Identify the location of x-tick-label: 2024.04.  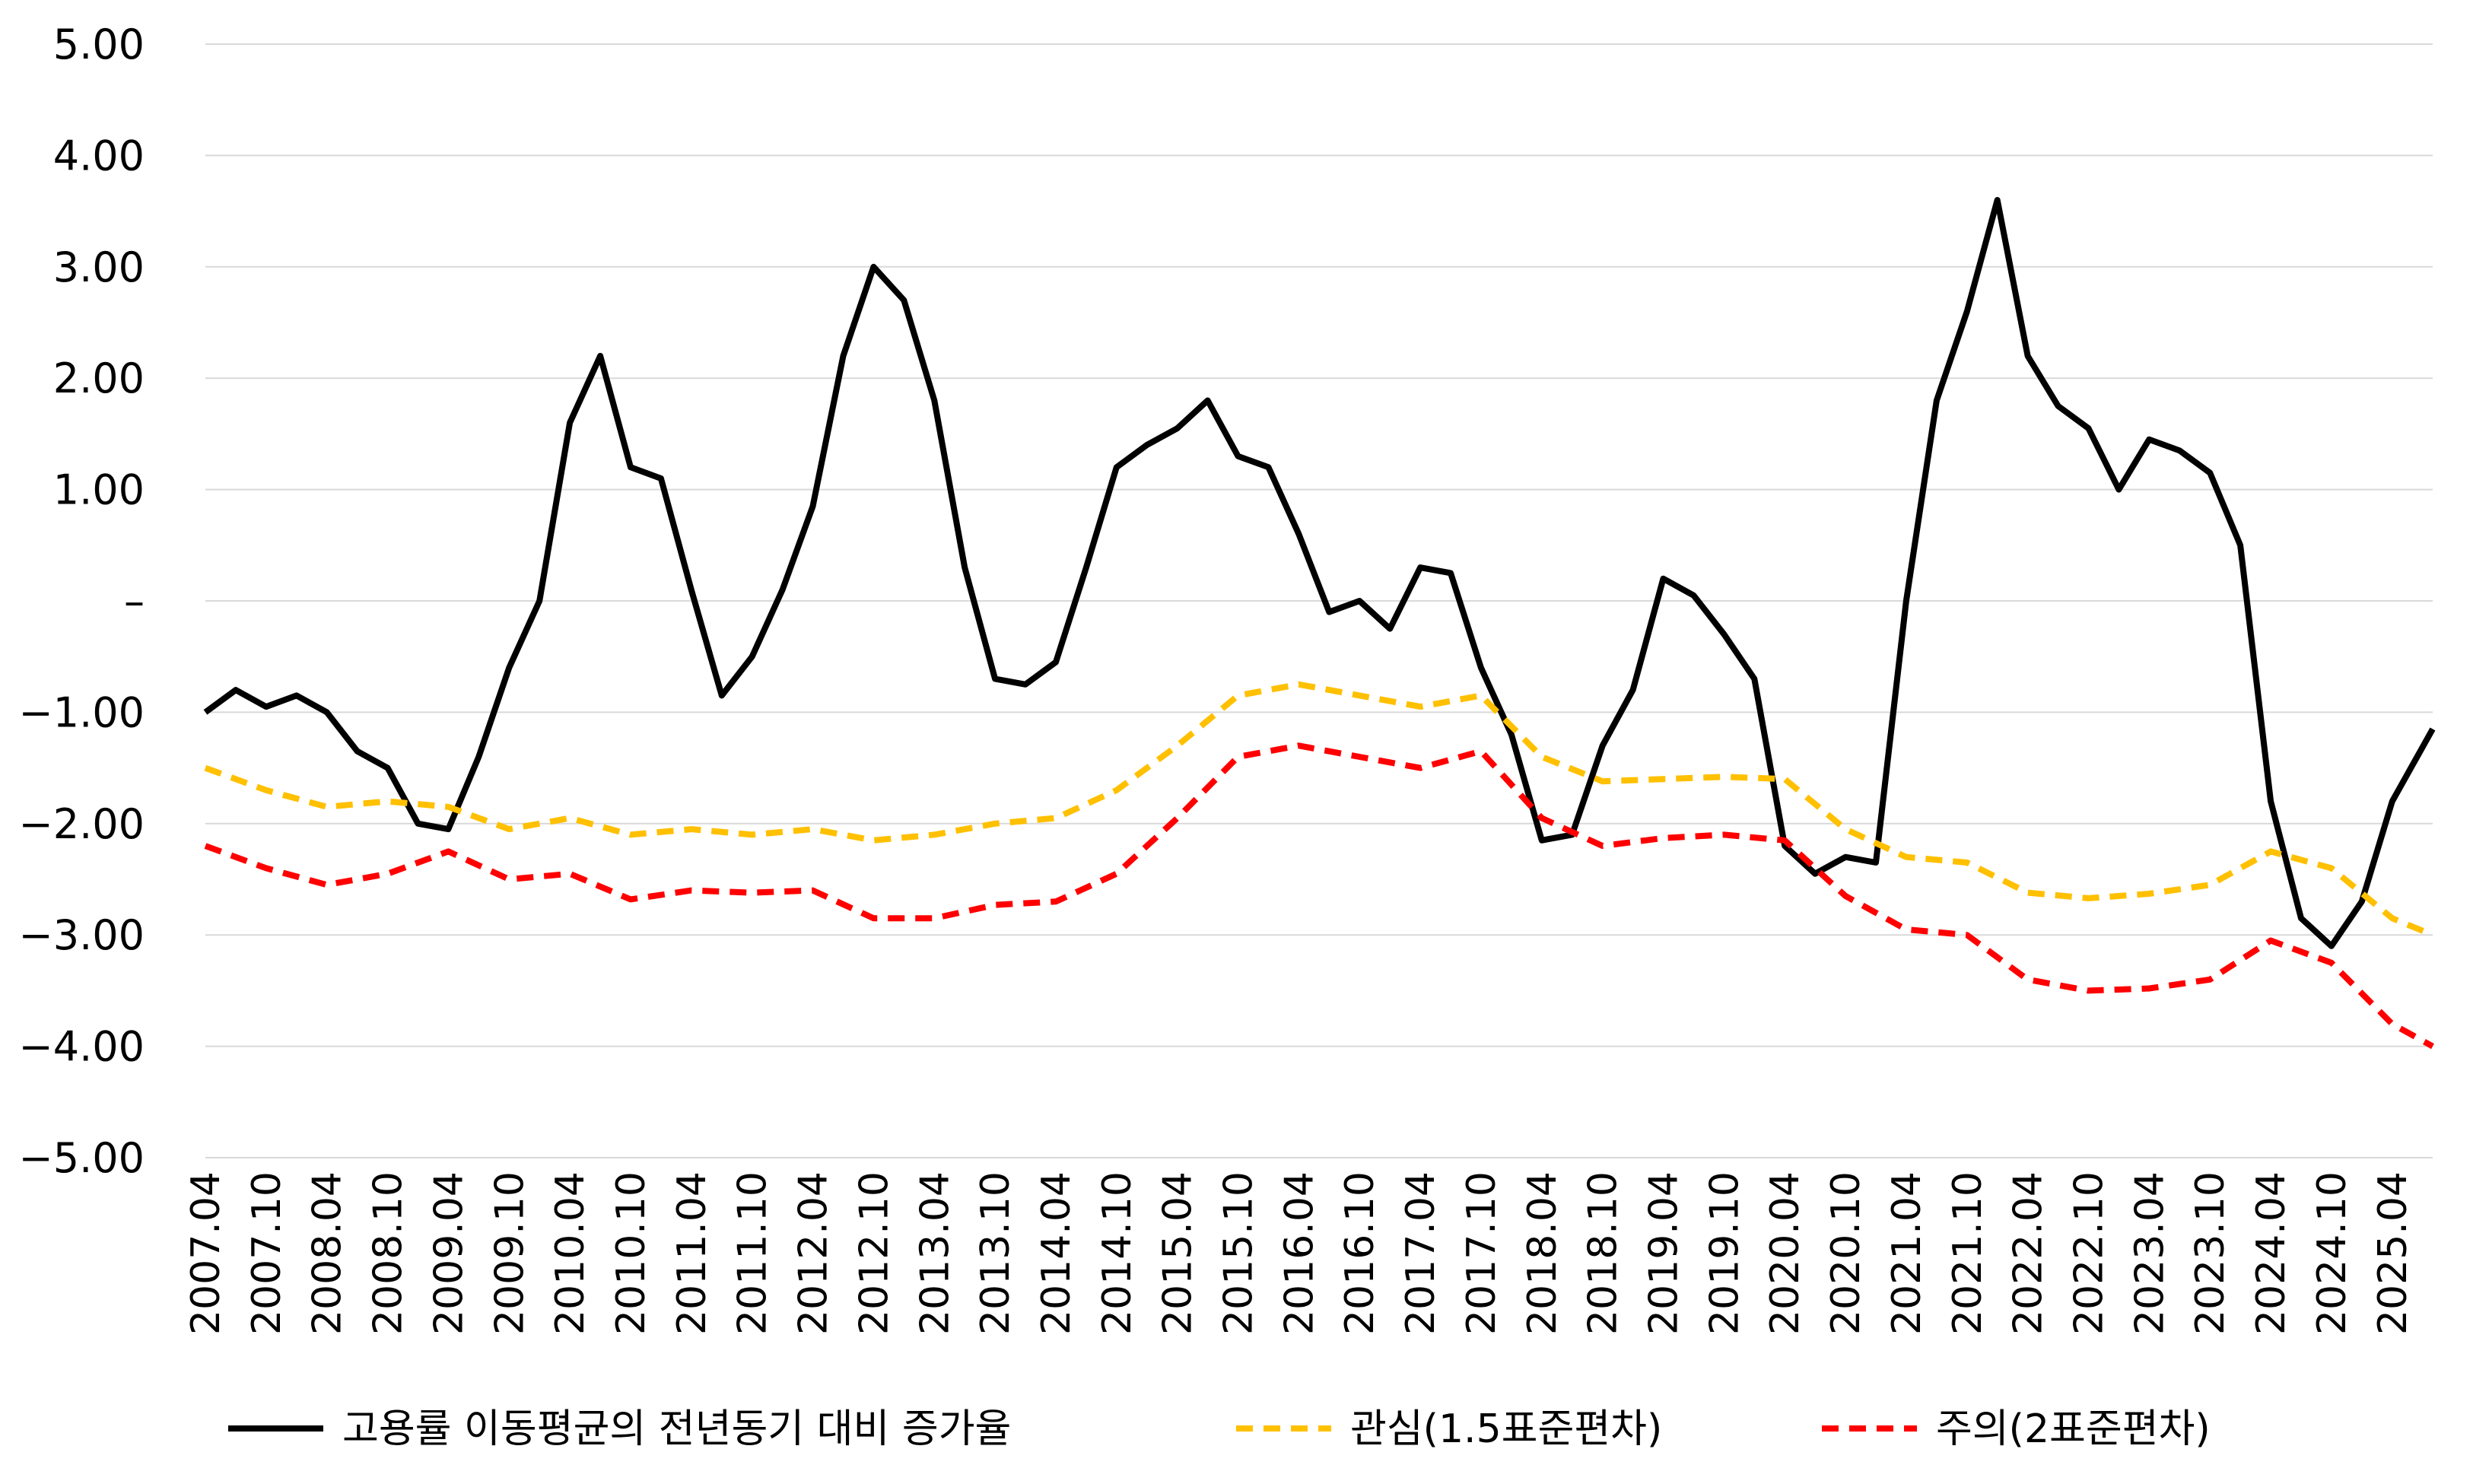
(2271, 1253).